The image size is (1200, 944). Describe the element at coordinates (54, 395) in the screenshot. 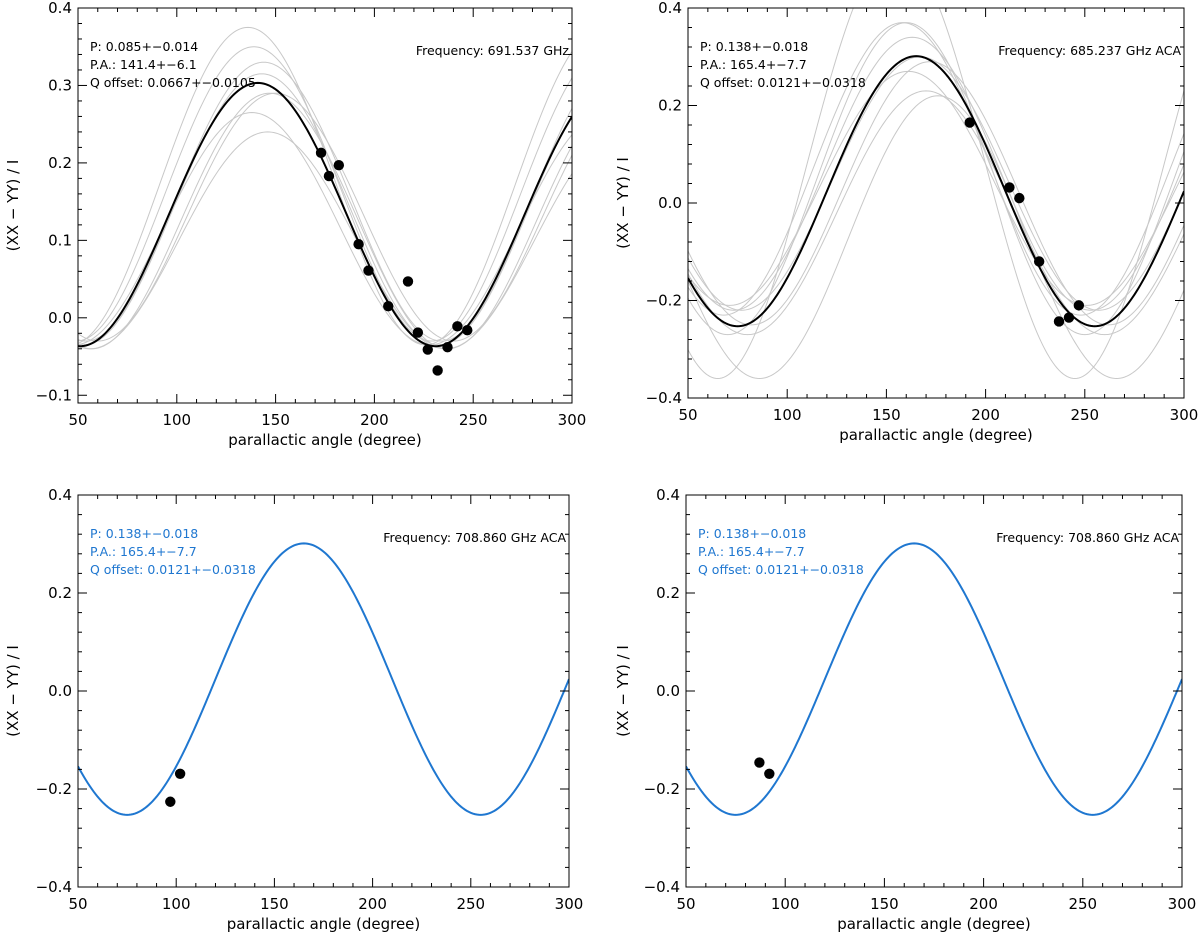

I see `y-tick-label: −0.1` at that location.